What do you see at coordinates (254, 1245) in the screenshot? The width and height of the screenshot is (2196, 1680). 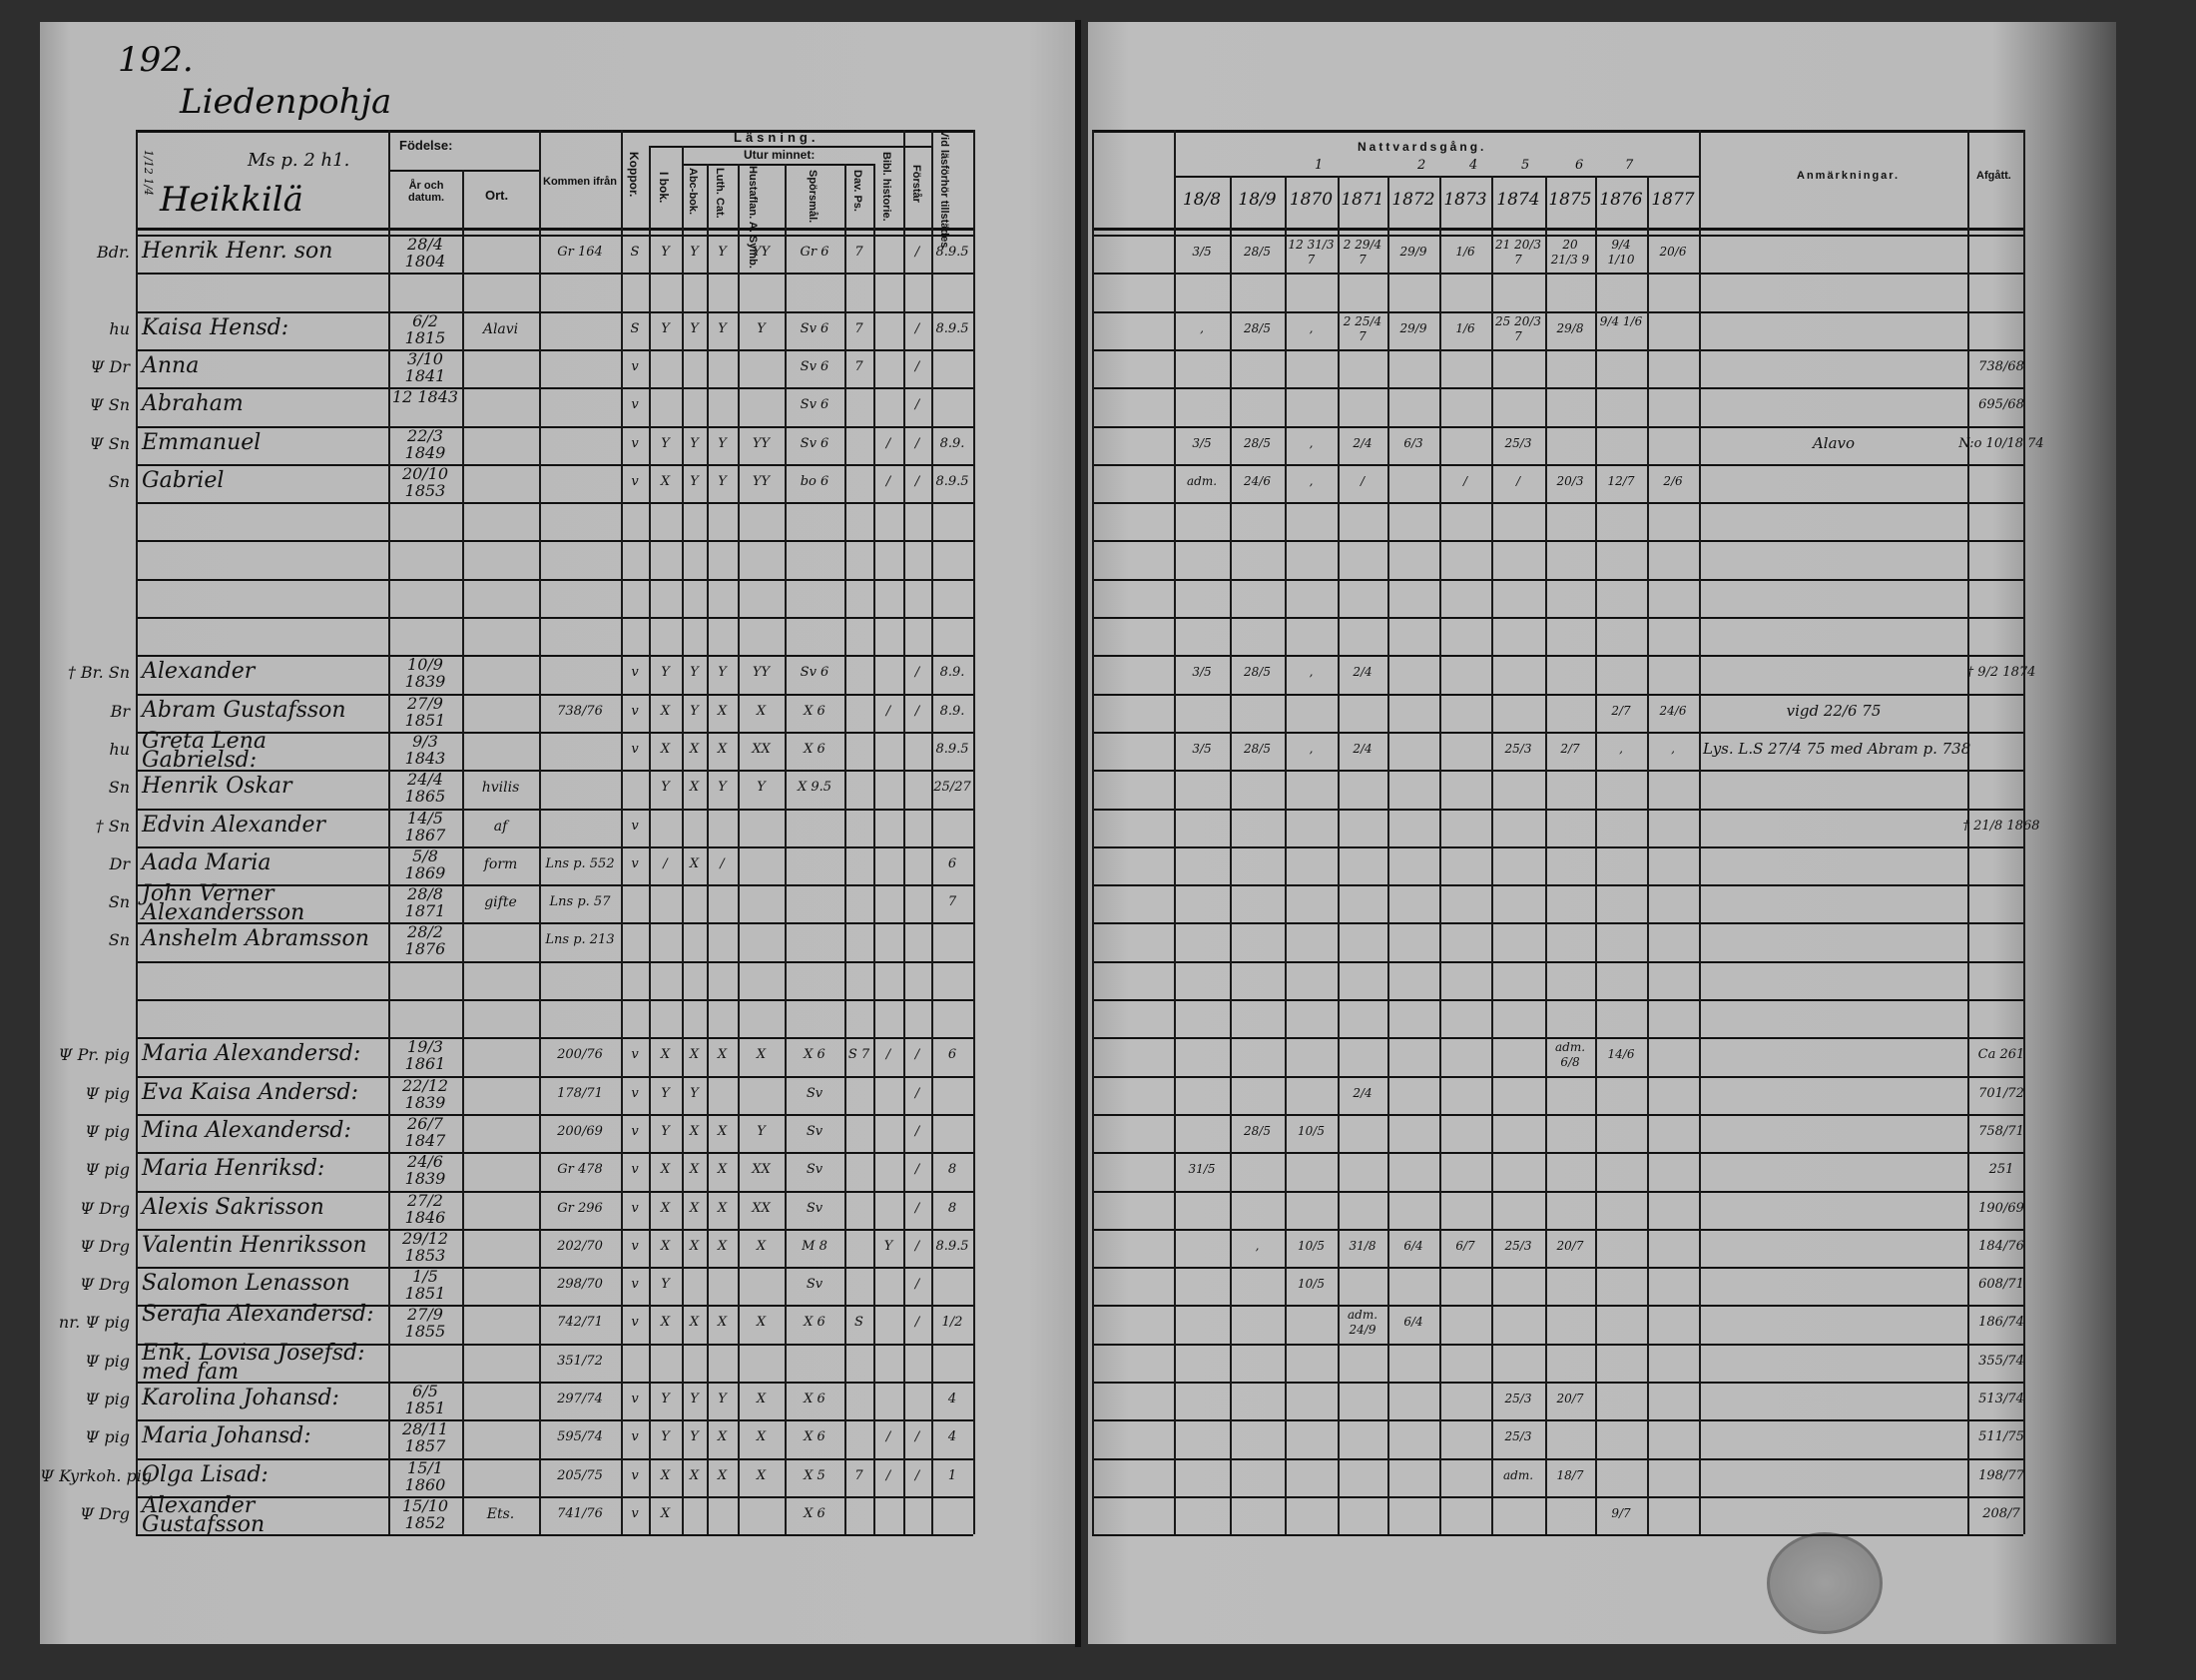 I see `person-name: Valentin Henriksson` at bounding box center [254, 1245].